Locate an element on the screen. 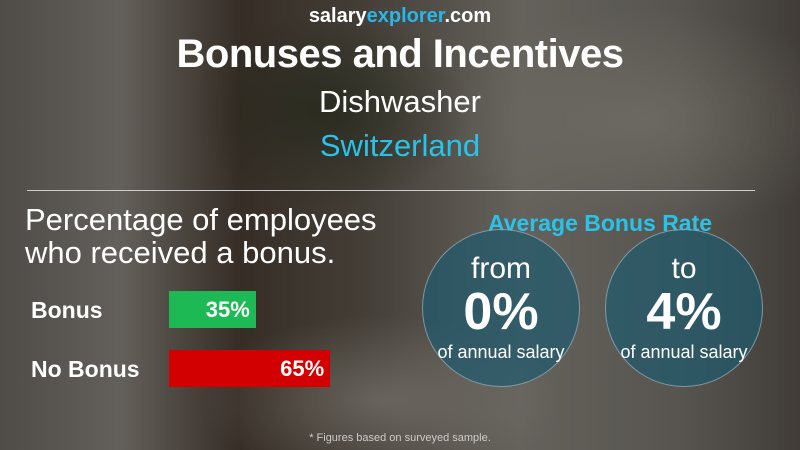  to-sub: of annual salary is located at coordinates (684, 352).